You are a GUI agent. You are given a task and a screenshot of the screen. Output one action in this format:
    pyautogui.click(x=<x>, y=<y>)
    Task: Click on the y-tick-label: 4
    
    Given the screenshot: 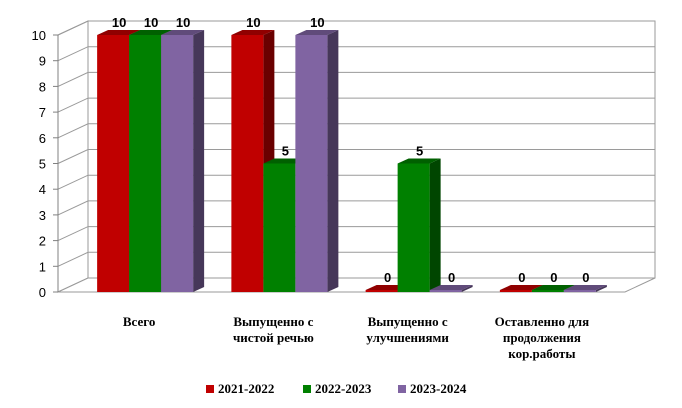 What is the action you would take?
    pyautogui.click(x=42, y=189)
    